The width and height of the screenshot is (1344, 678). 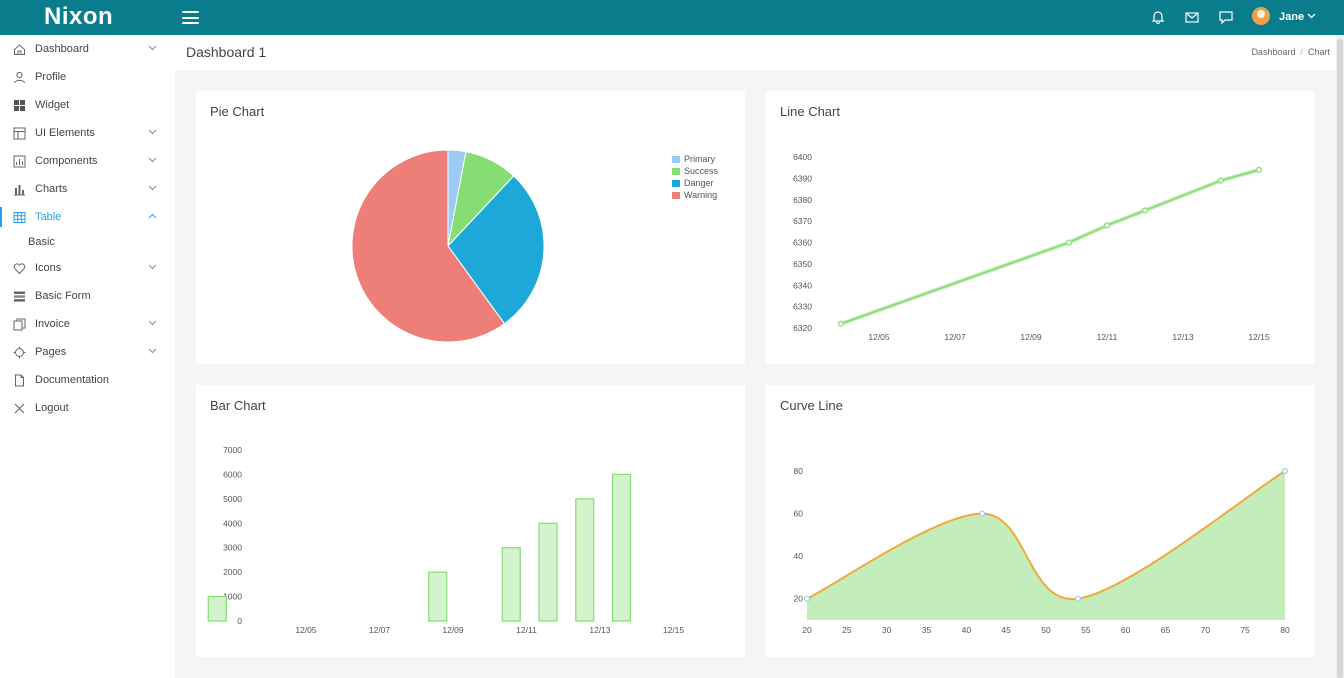 What do you see at coordinates (87, 324) in the screenshot?
I see `sidebar-item-invoice: Invoice` at bounding box center [87, 324].